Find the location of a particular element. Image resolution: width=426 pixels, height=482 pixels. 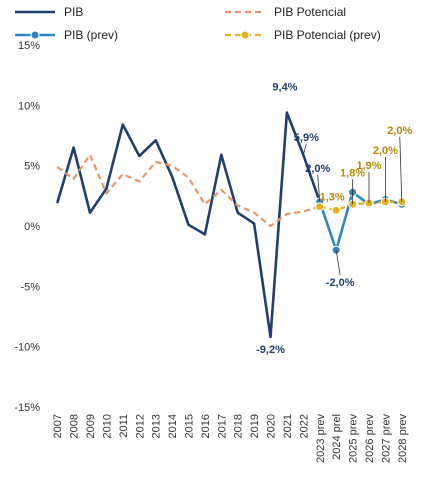

legend-item-pib-potencial-prev: PIB Potencial (prev) is located at coordinates (303, 35).